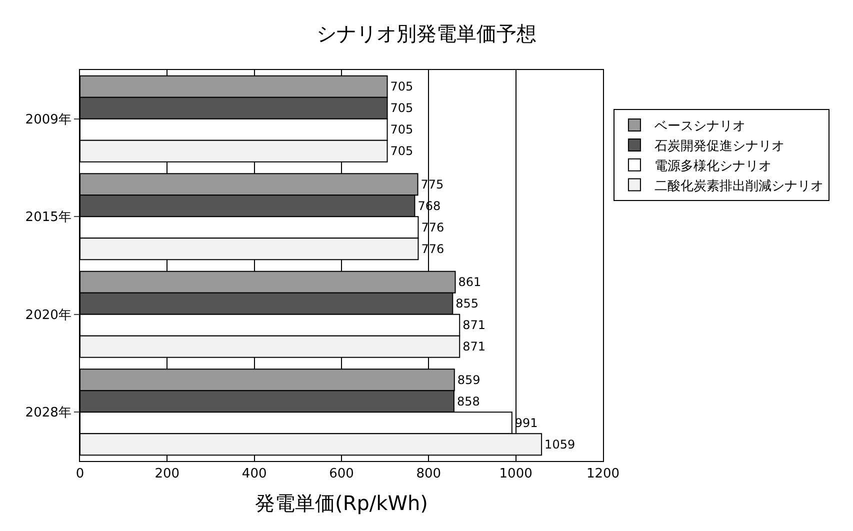 Image resolution: width=853 pixels, height=531 pixels. I want to click on data-label: 991, so click(526, 423).